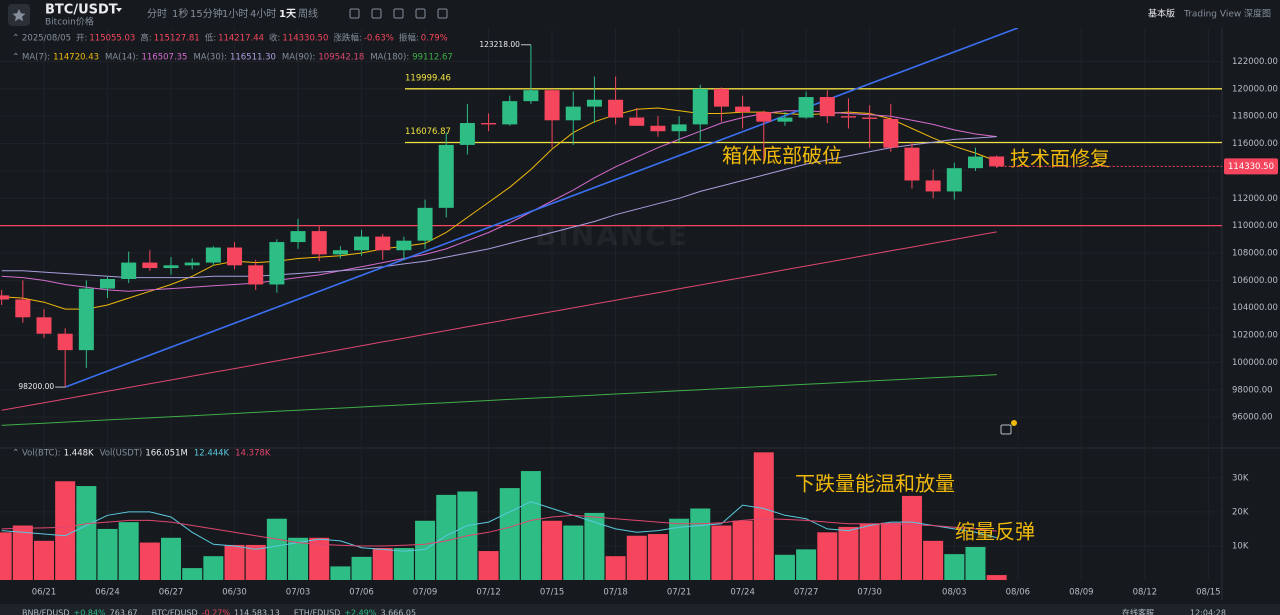 The image size is (1280, 615). What do you see at coordinates (995, 532) in the screenshot?
I see `annotation: 缩量反弹` at bounding box center [995, 532].